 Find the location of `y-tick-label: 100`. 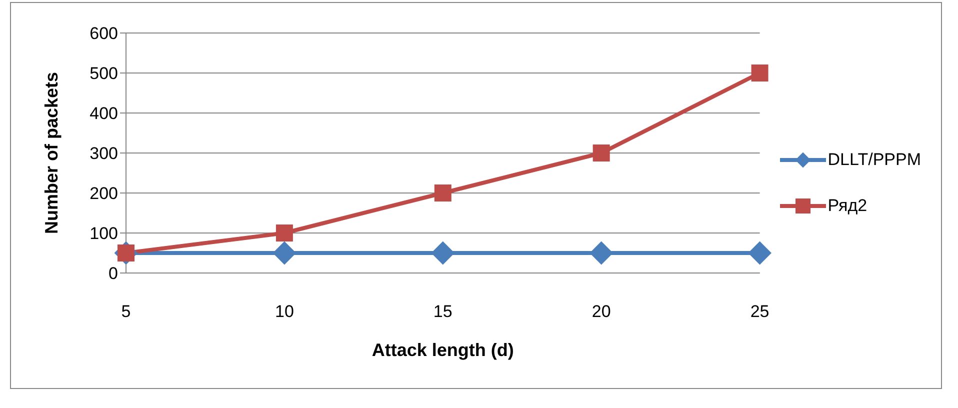

y-tick-label: 100 is located at coordinates (104, 234).